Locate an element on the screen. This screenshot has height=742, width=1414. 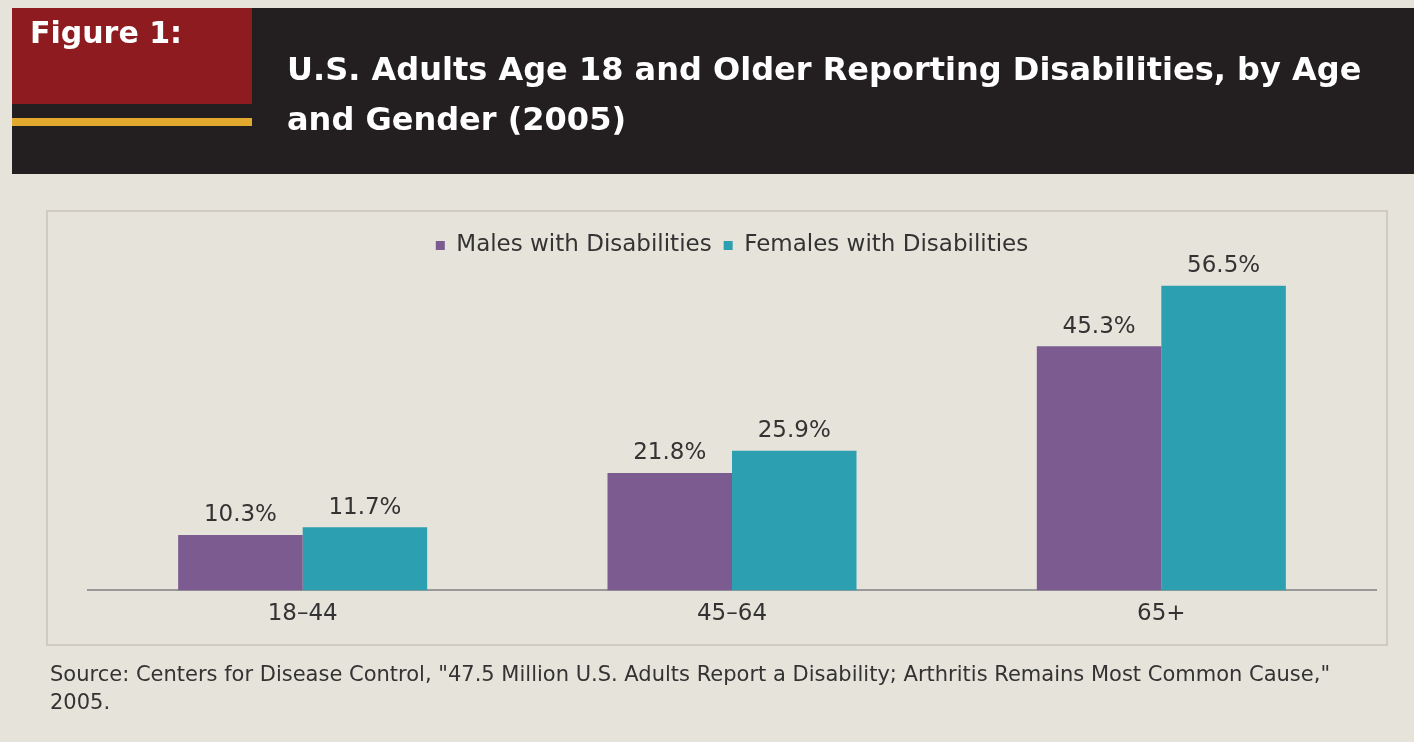
data-label: 45.3% is located at coordinates (1099, 324).